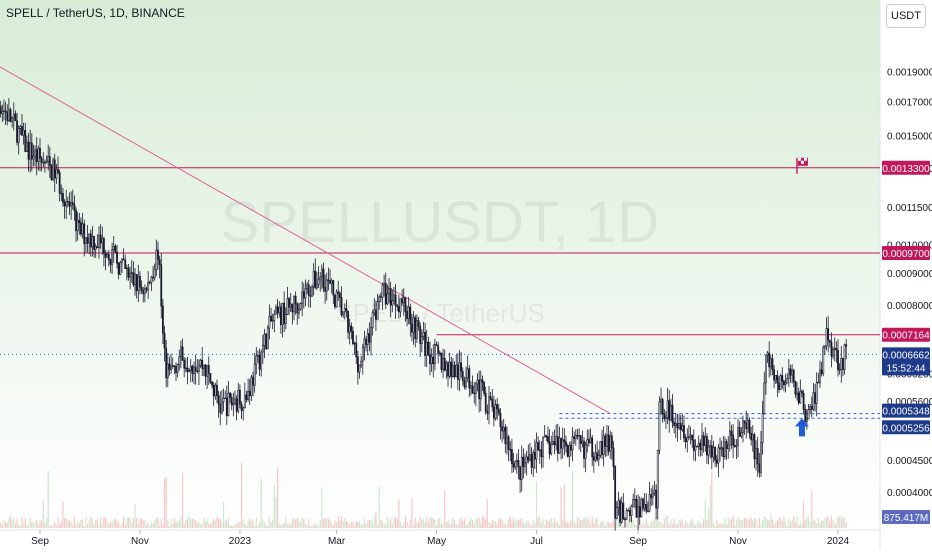 This screenshot has width=932, height=555. I want to click on x-tick-label: 2023, so click(240, 541).